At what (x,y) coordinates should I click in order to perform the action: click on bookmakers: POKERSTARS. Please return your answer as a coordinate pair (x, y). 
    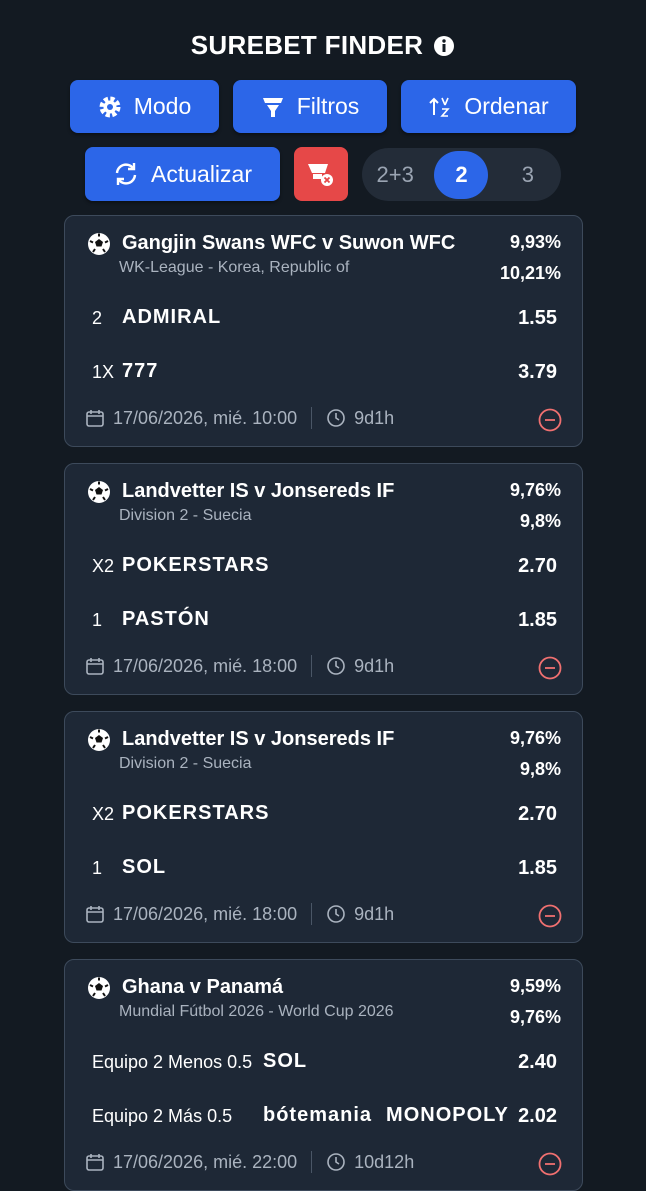
    Looking at the image, I should click on (195, 565).